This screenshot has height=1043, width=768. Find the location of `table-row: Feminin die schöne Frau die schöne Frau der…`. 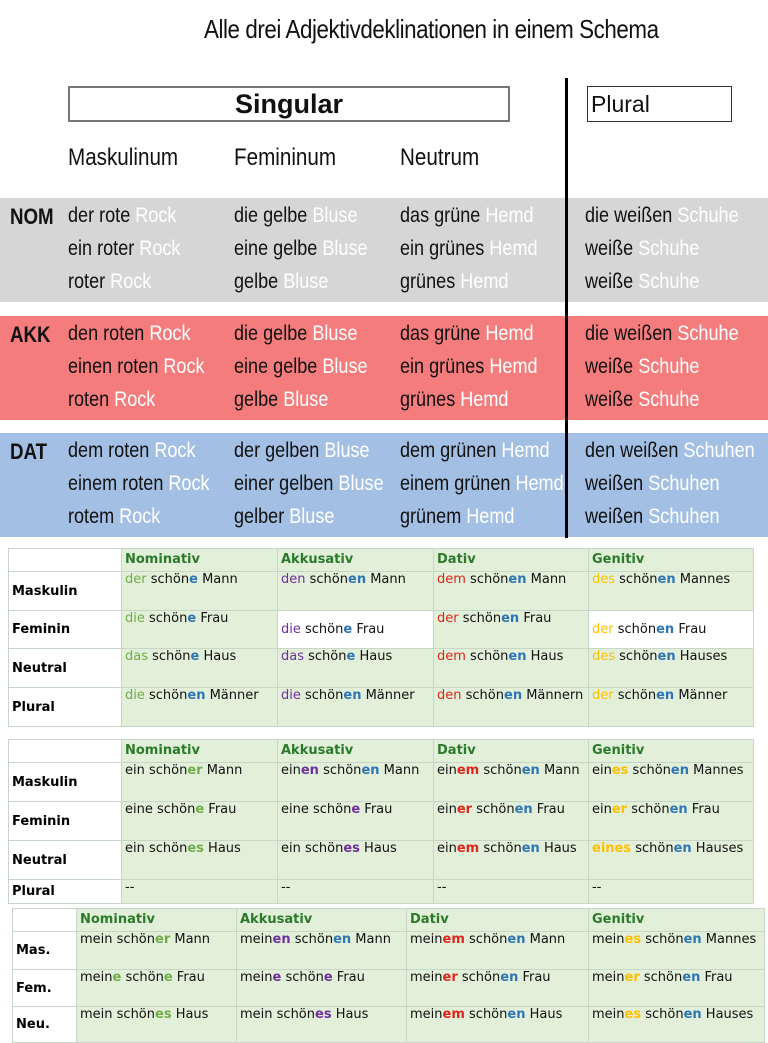

table-row: Feminin die schöne Frau die schöne Frau der… is located at coordinates (381, 629).